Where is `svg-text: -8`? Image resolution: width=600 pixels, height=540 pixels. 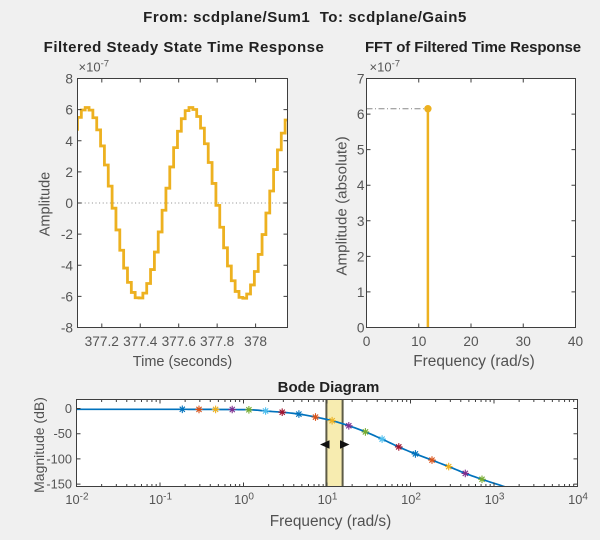 svg-text: -8 is located at coordinates (67, 328).